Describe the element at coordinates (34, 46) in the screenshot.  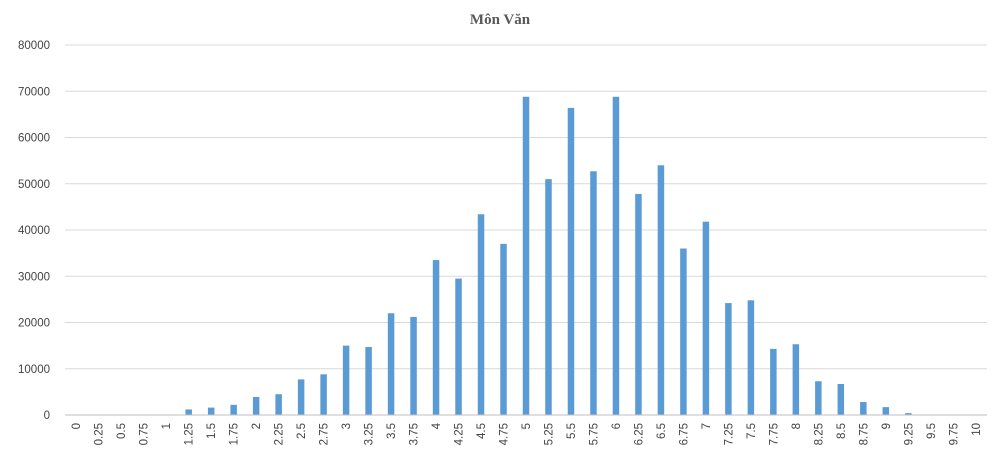
I see `y-tick-label: 80000` at that location.